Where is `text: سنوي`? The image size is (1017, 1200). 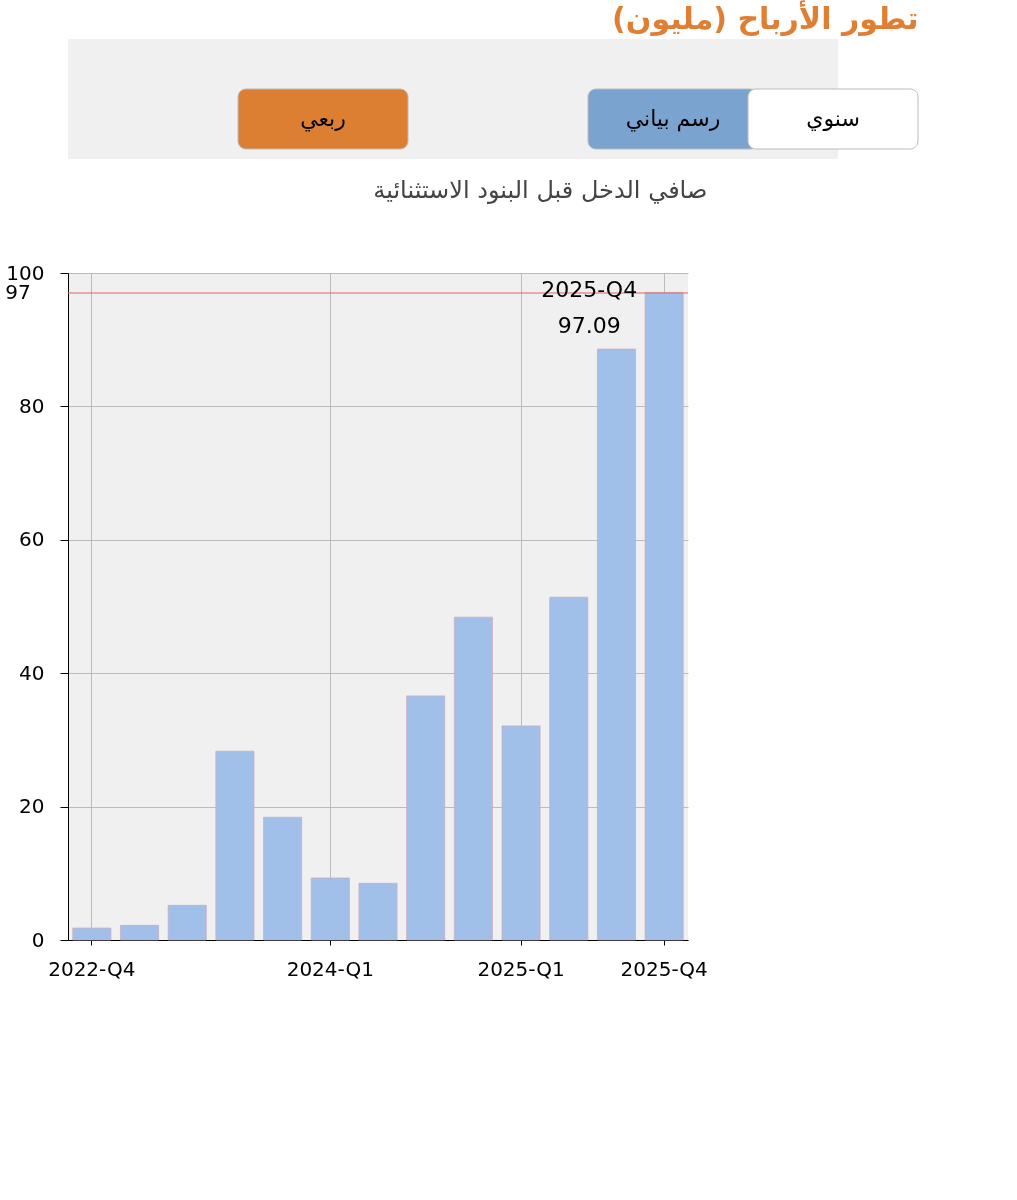 text: سنوي is located at coordinates (833, 118).